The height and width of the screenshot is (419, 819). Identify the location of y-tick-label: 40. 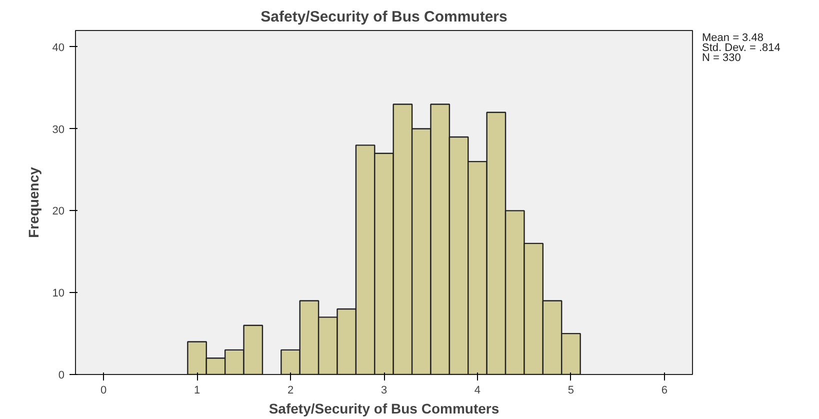
(58, 48).